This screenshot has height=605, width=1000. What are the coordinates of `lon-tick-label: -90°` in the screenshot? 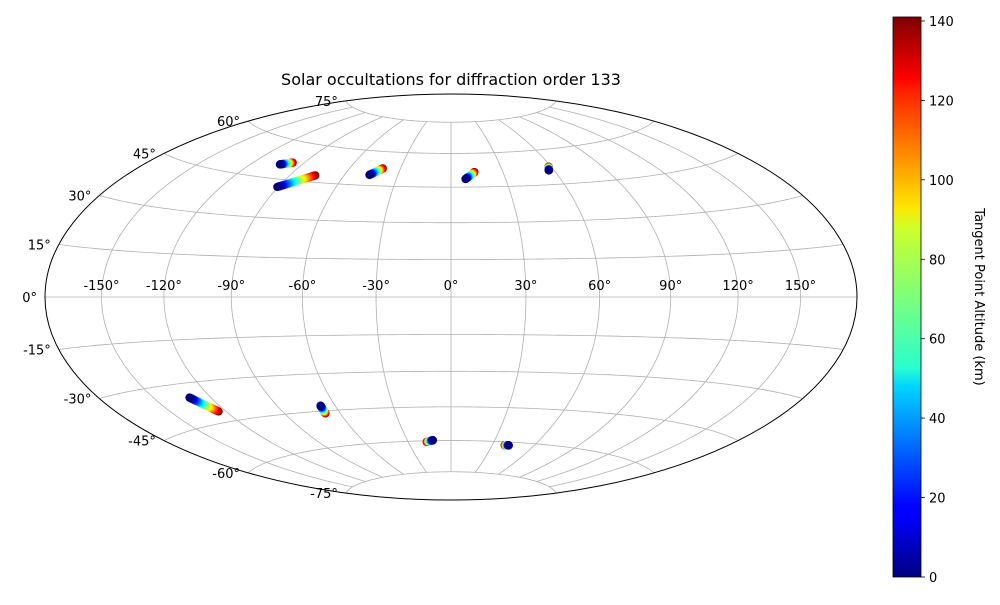 It's located at (231, 286).